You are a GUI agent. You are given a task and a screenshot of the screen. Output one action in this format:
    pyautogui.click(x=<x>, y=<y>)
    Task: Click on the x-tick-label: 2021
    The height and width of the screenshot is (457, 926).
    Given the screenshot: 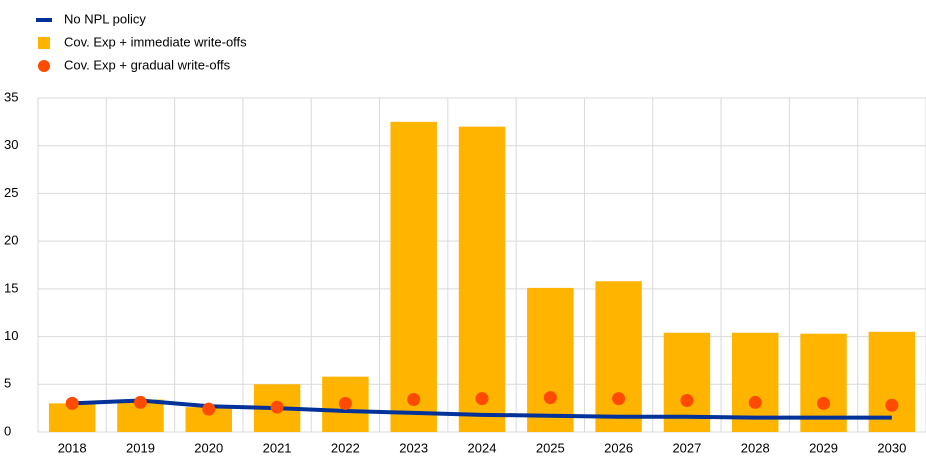 What is the action you would take?
    pyautogui.click(x=277, y=447)
    